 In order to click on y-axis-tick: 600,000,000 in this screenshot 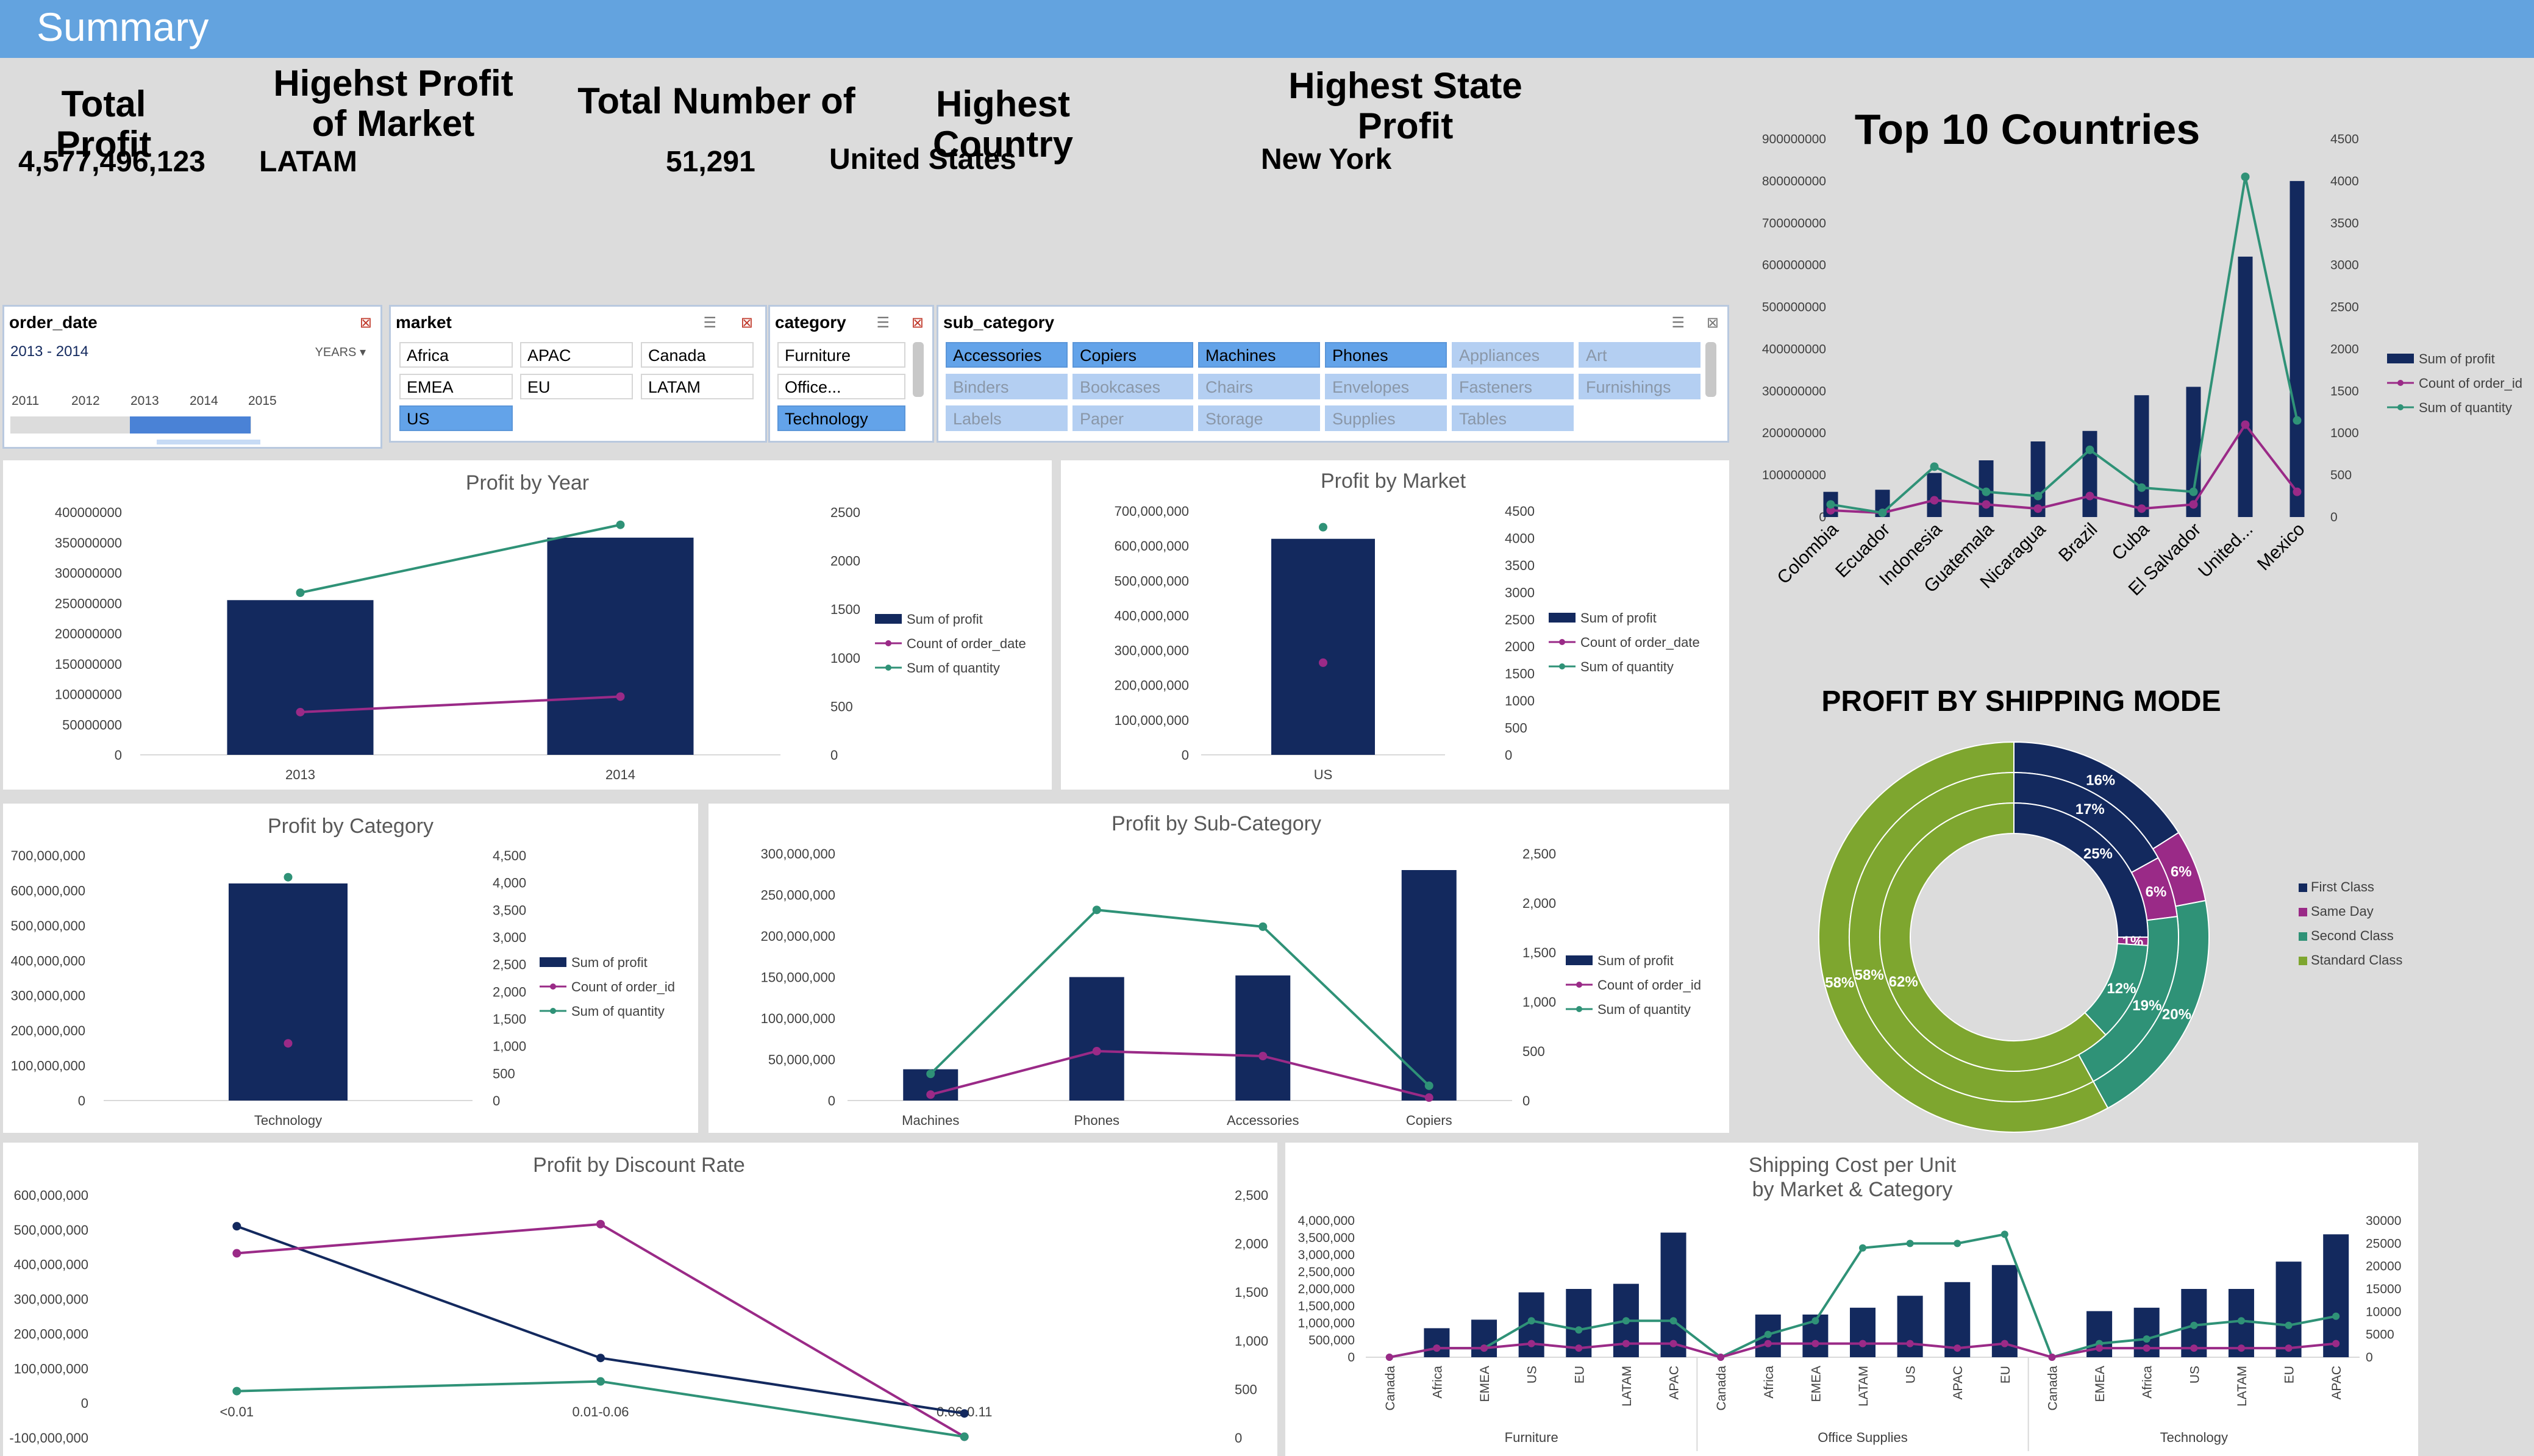, I will do `click(1152, 546)`.